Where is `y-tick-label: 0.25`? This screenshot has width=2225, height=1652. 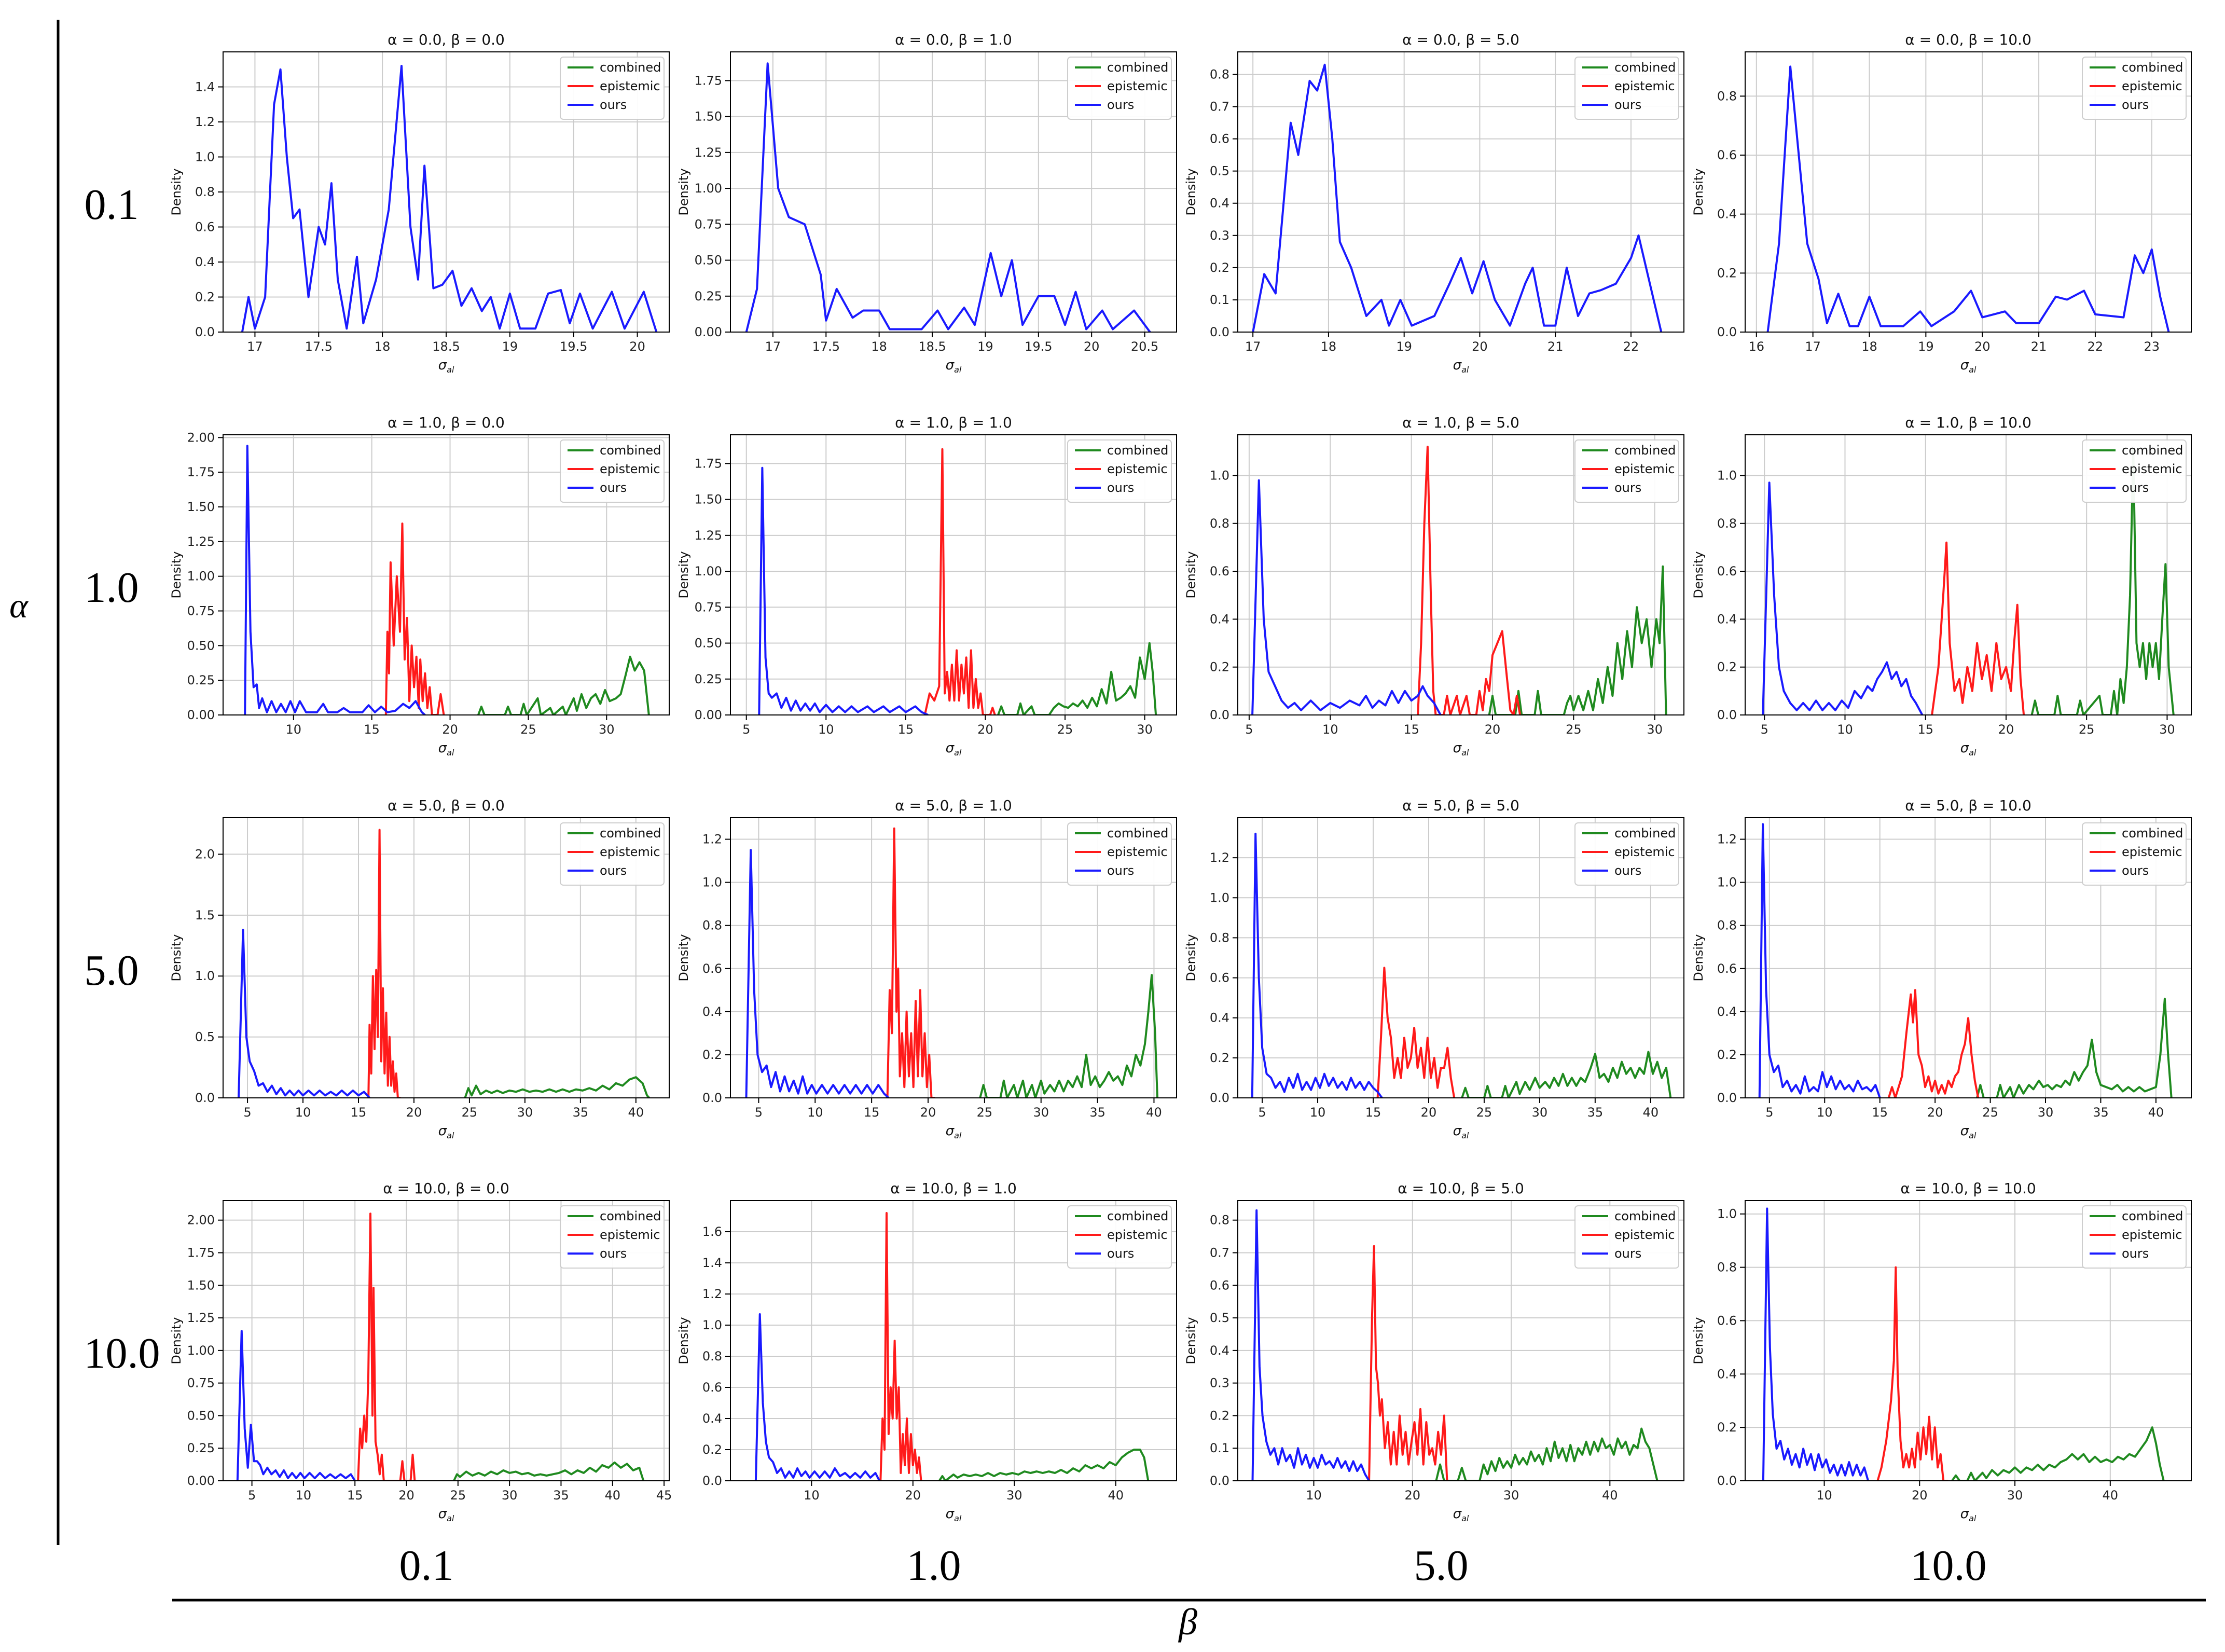 y-tick-label: 0.25 is located at coordinates (708, 679).